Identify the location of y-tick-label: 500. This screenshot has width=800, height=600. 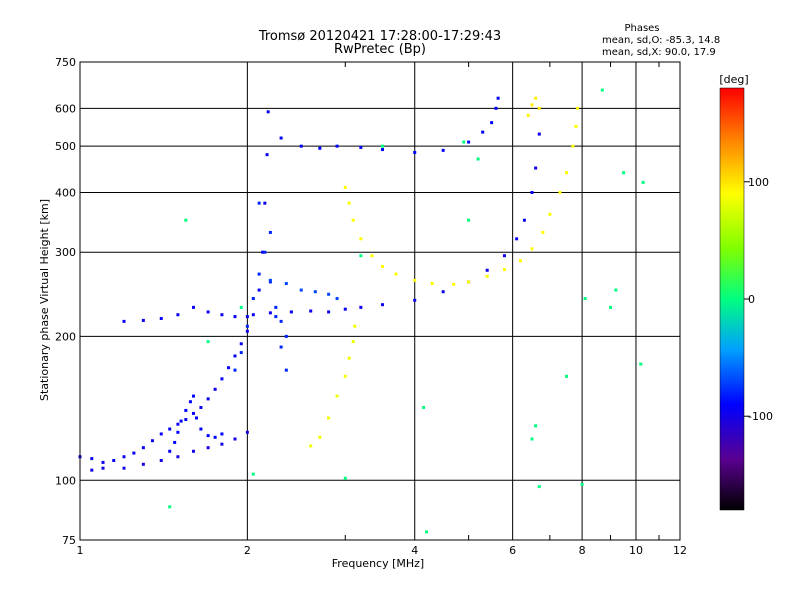
(65, 146).